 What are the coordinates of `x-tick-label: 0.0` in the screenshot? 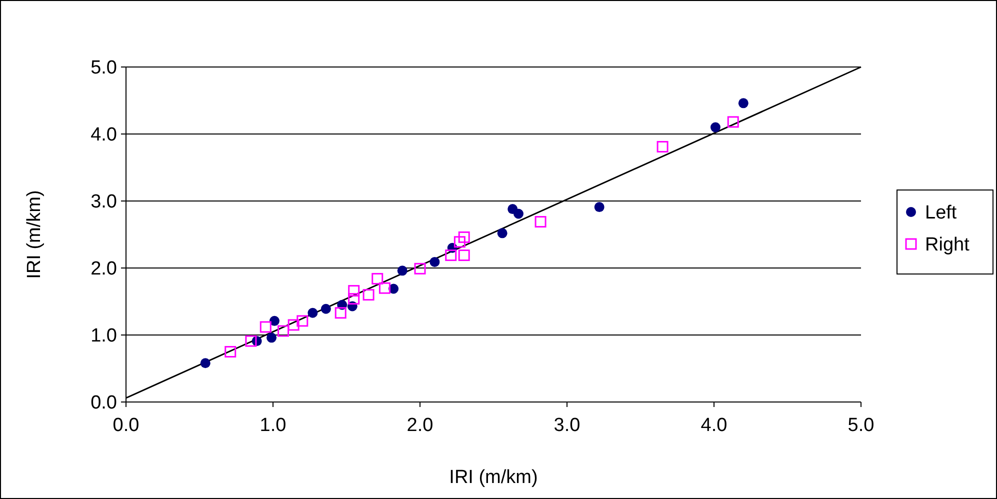 It's located at (126, 425).